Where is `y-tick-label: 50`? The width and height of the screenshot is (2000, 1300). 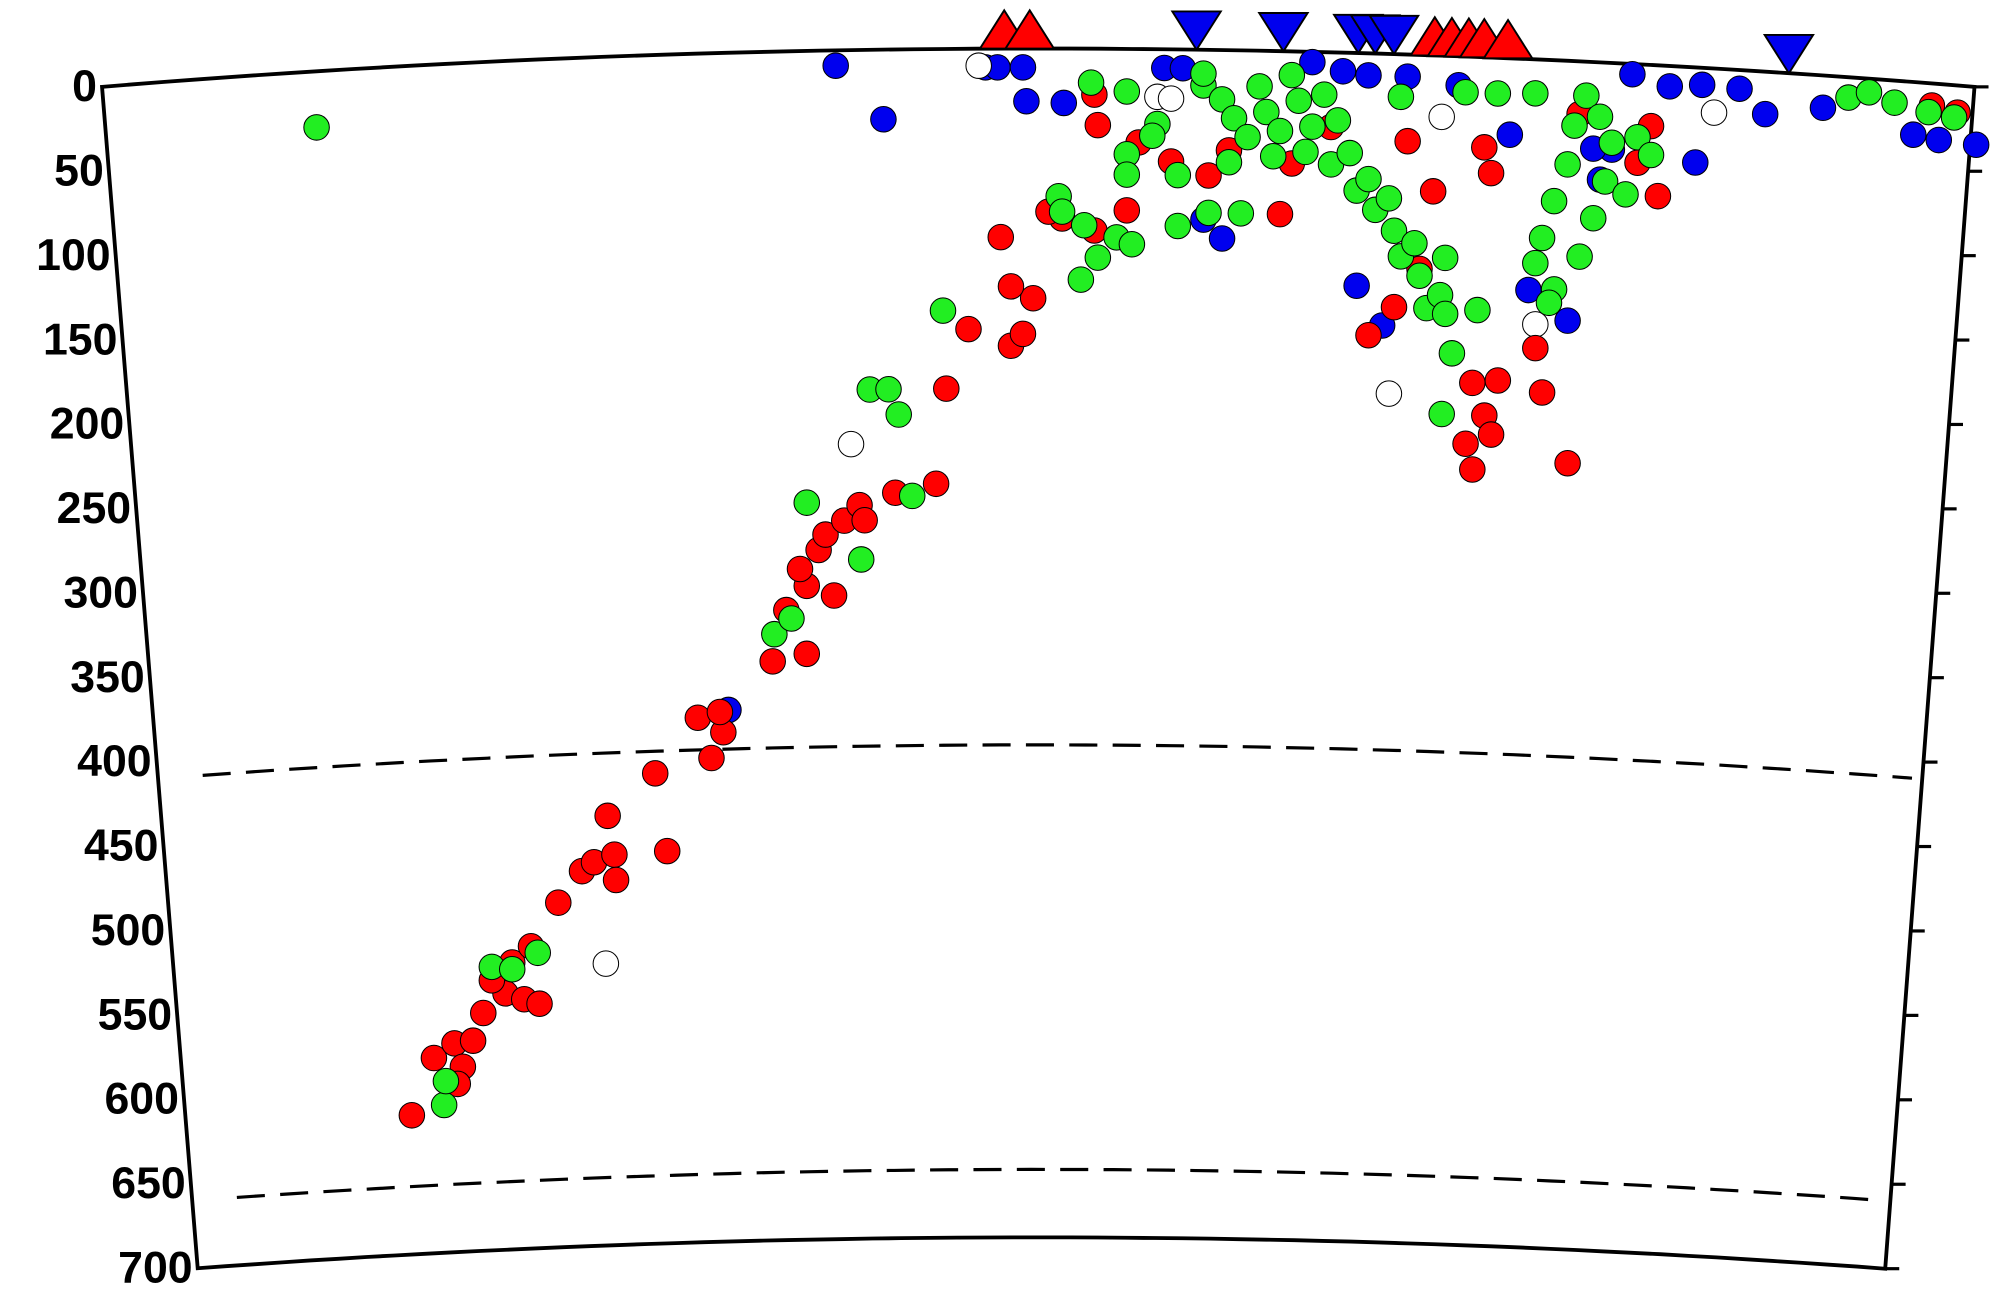
y-tick-label: 50 is located at coordinates (79, 171).